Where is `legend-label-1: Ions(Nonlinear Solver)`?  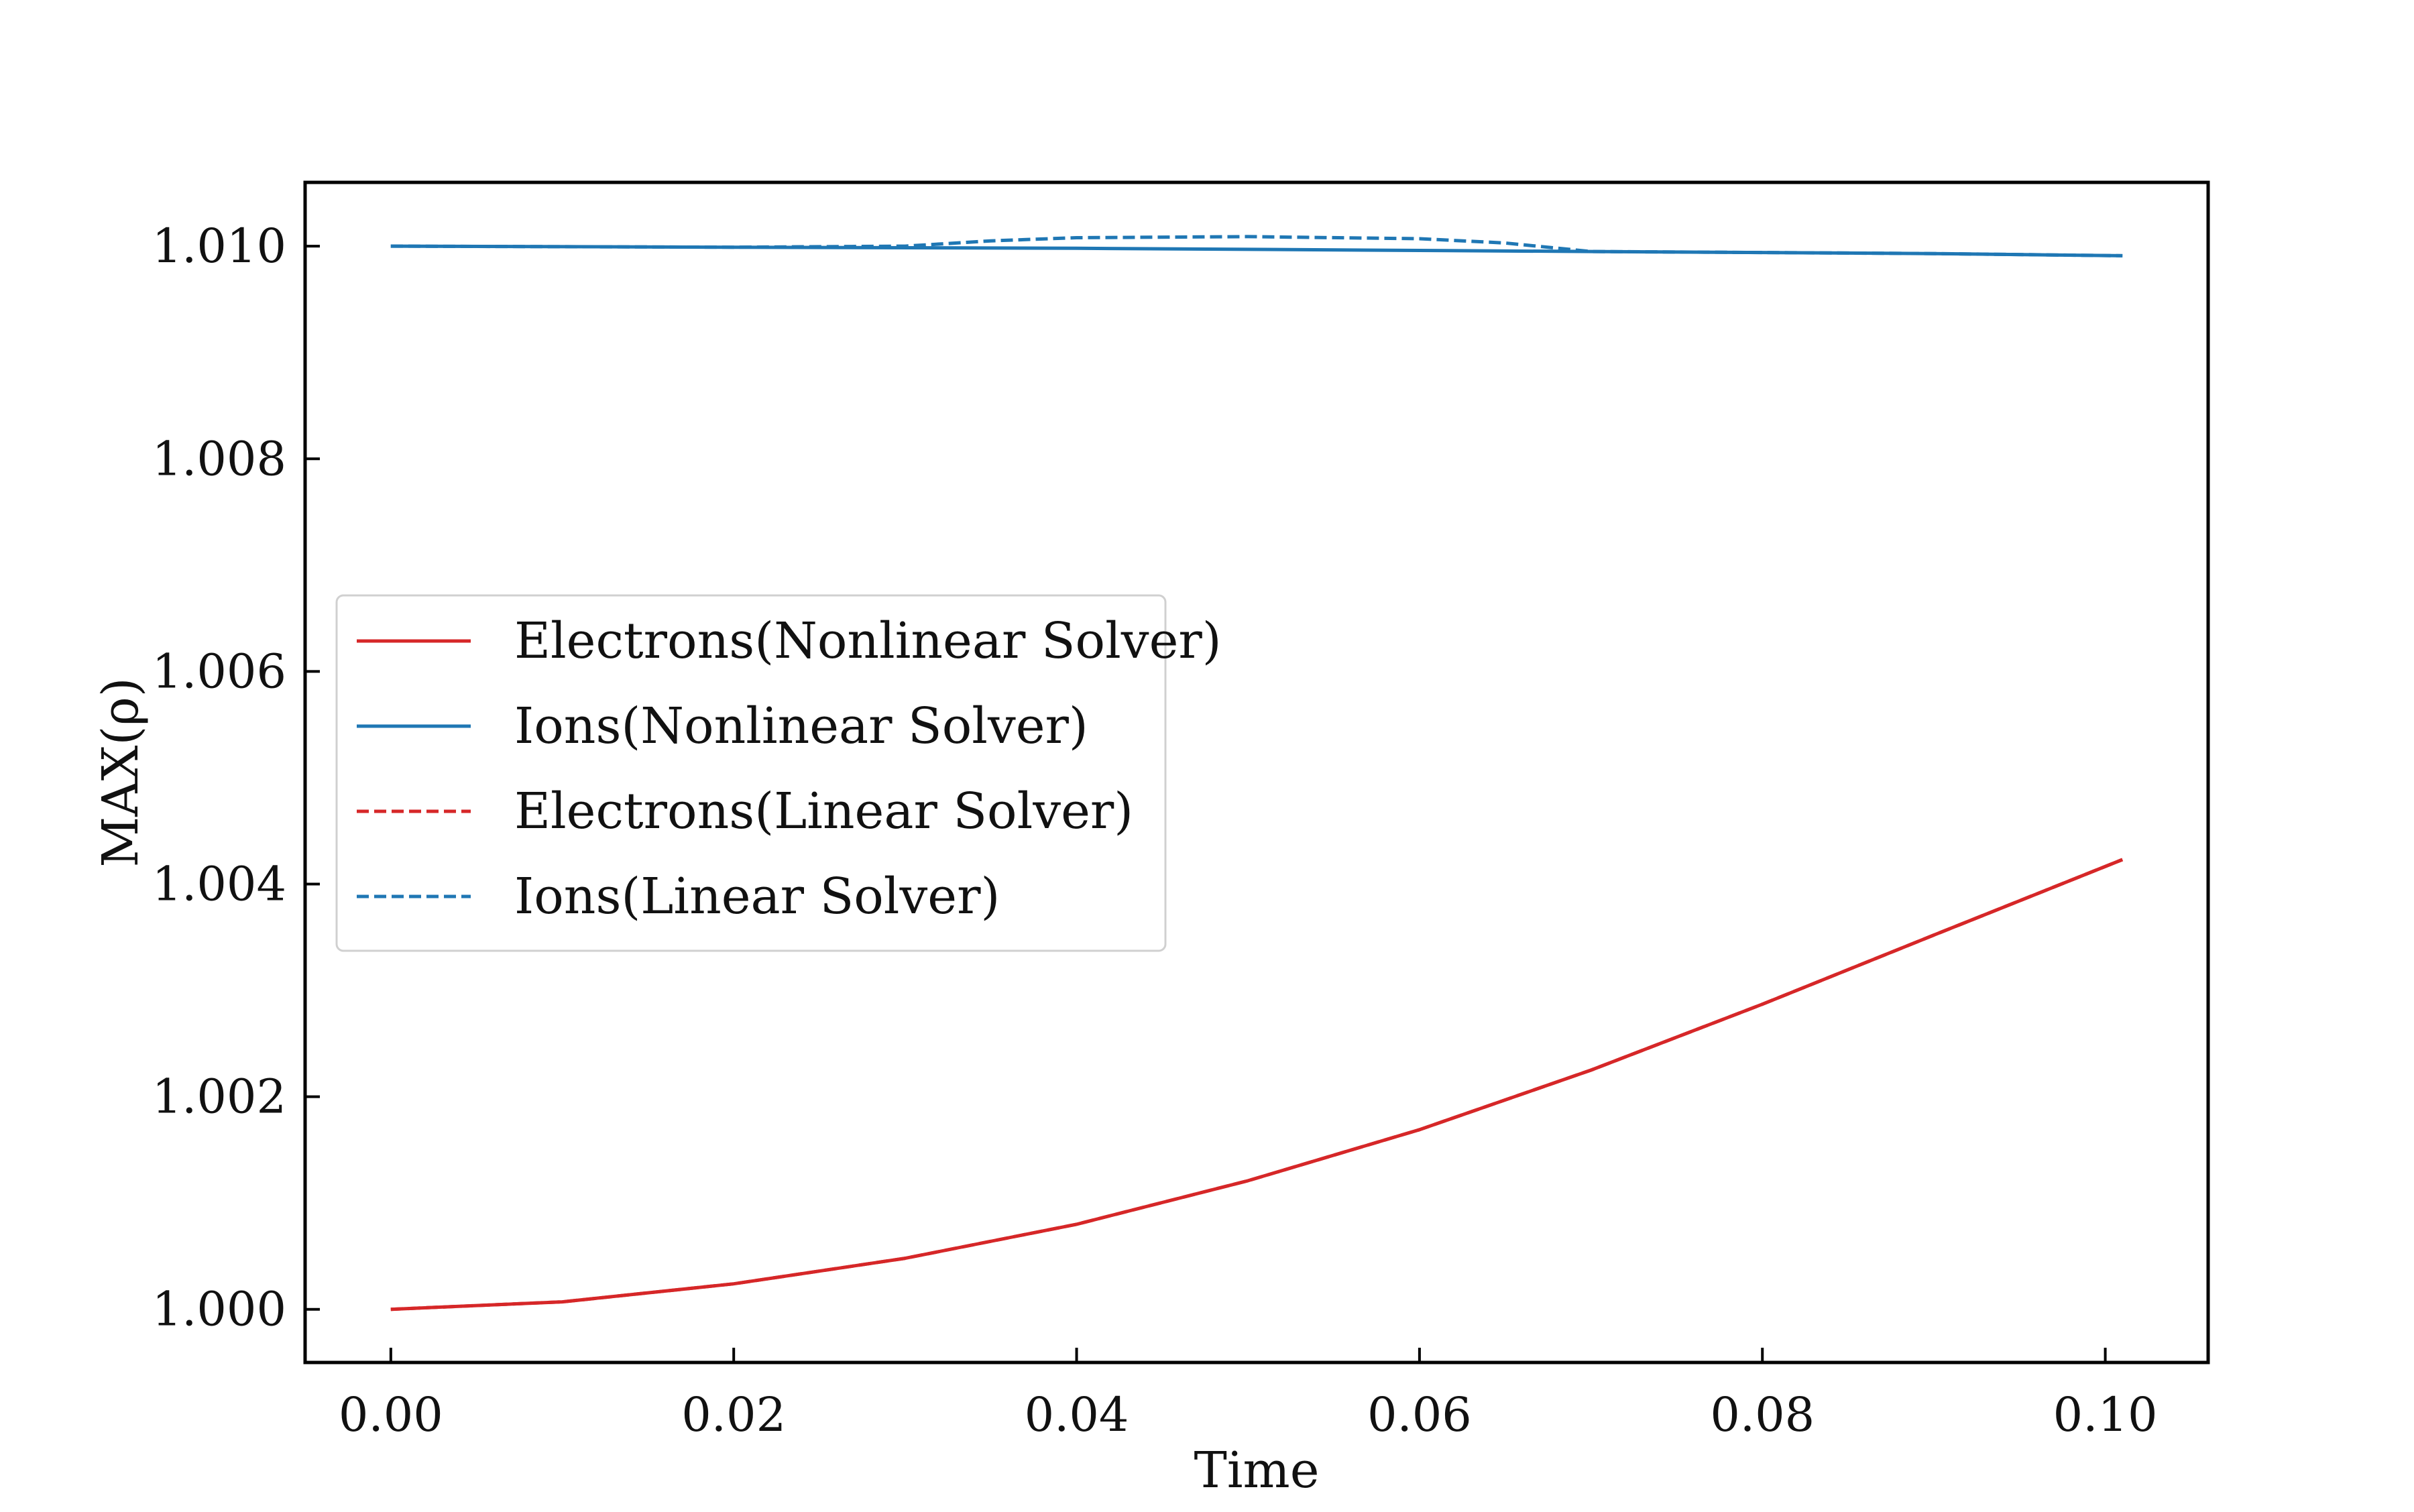
legend-label-1: Ions(Nonlinear Solver) is located at coordinates (801, 726).